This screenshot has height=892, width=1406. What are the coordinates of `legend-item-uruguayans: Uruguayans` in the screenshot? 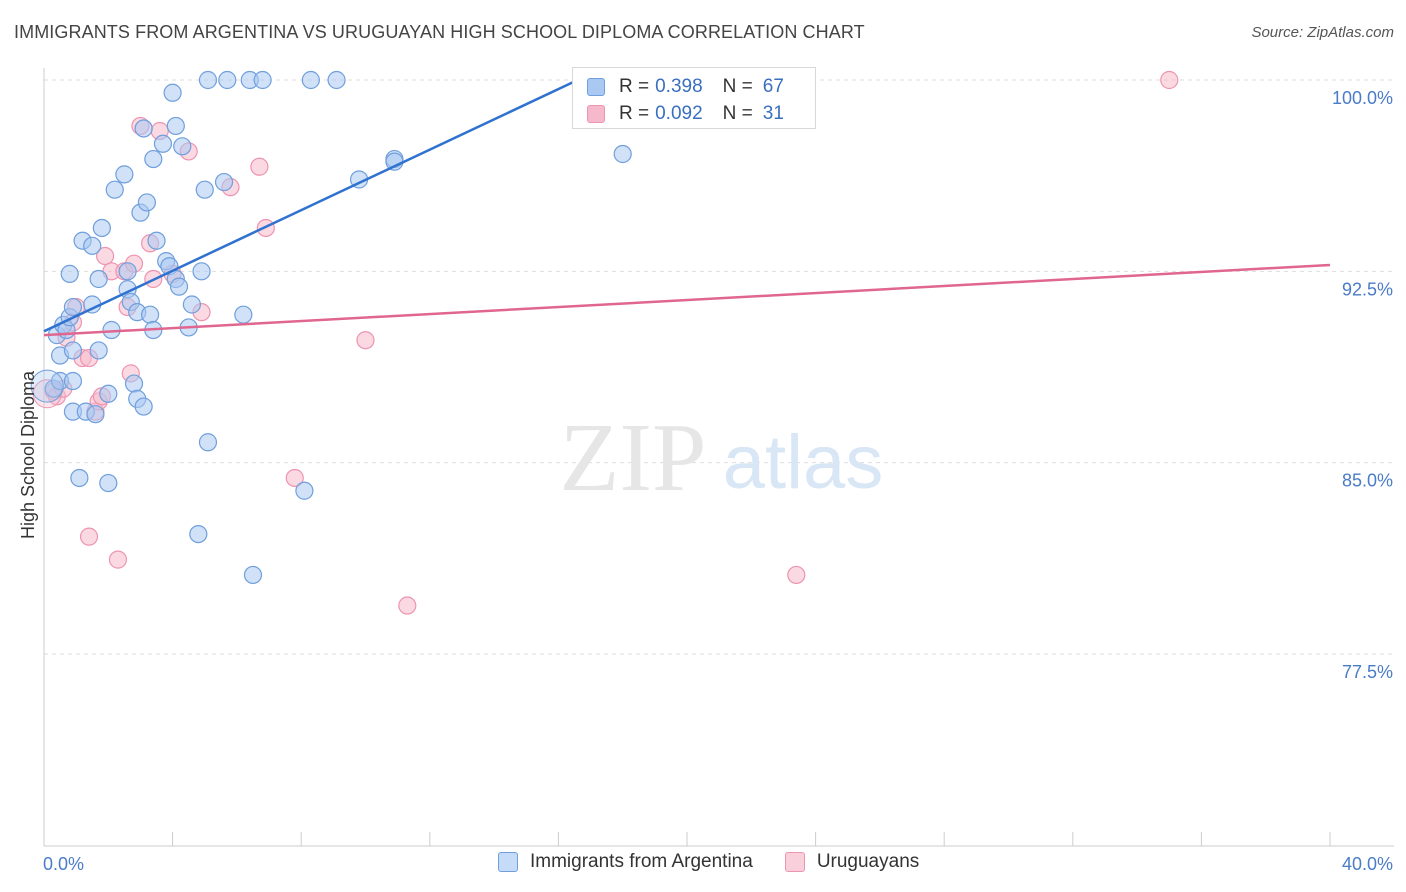 It's located at (852, 862).